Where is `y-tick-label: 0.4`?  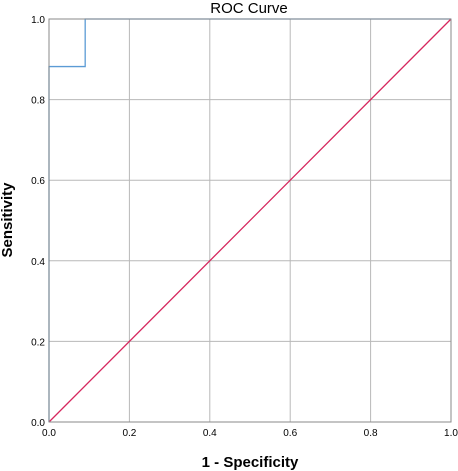
y-tick-label: 0.4 is located at coordinates (38, 262).